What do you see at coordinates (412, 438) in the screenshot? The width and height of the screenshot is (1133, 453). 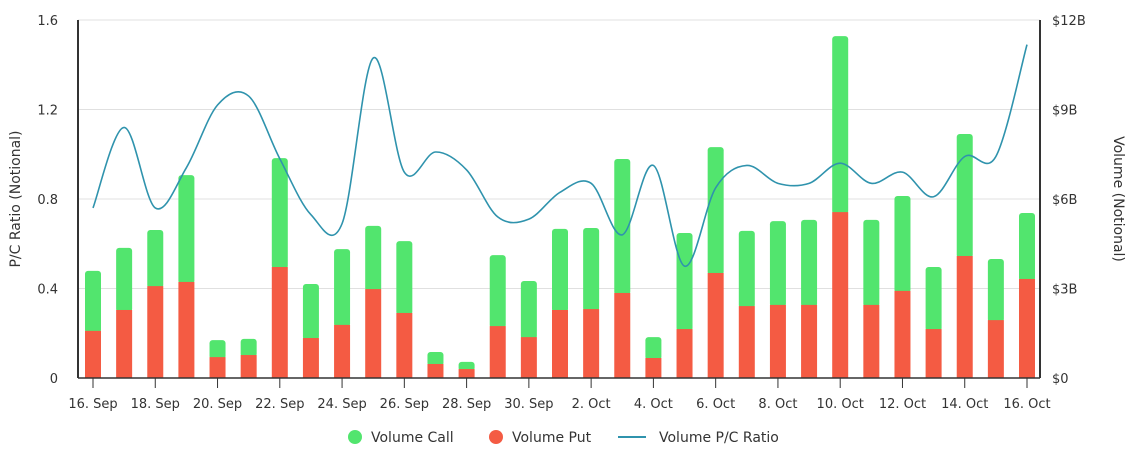 I see `legend-label: Volume Call` at bounding box center [412, 438].